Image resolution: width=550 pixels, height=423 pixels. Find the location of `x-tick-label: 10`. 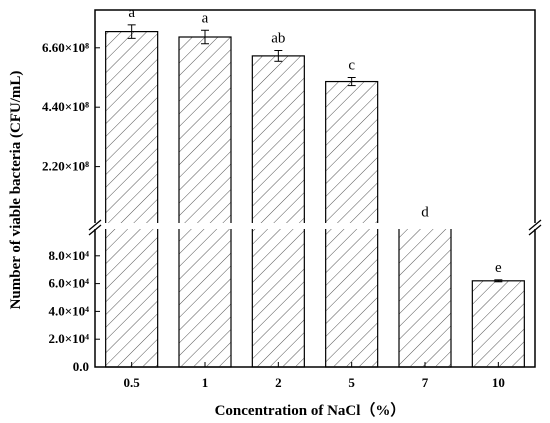

x-tick-label: 10 is located at coordinates (498, 382).